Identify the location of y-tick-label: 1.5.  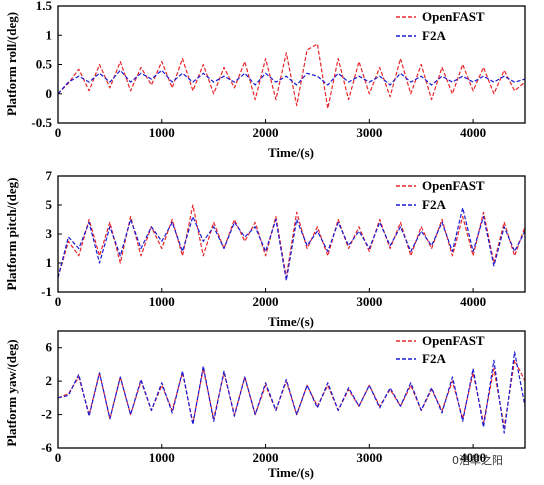
(44, 6).